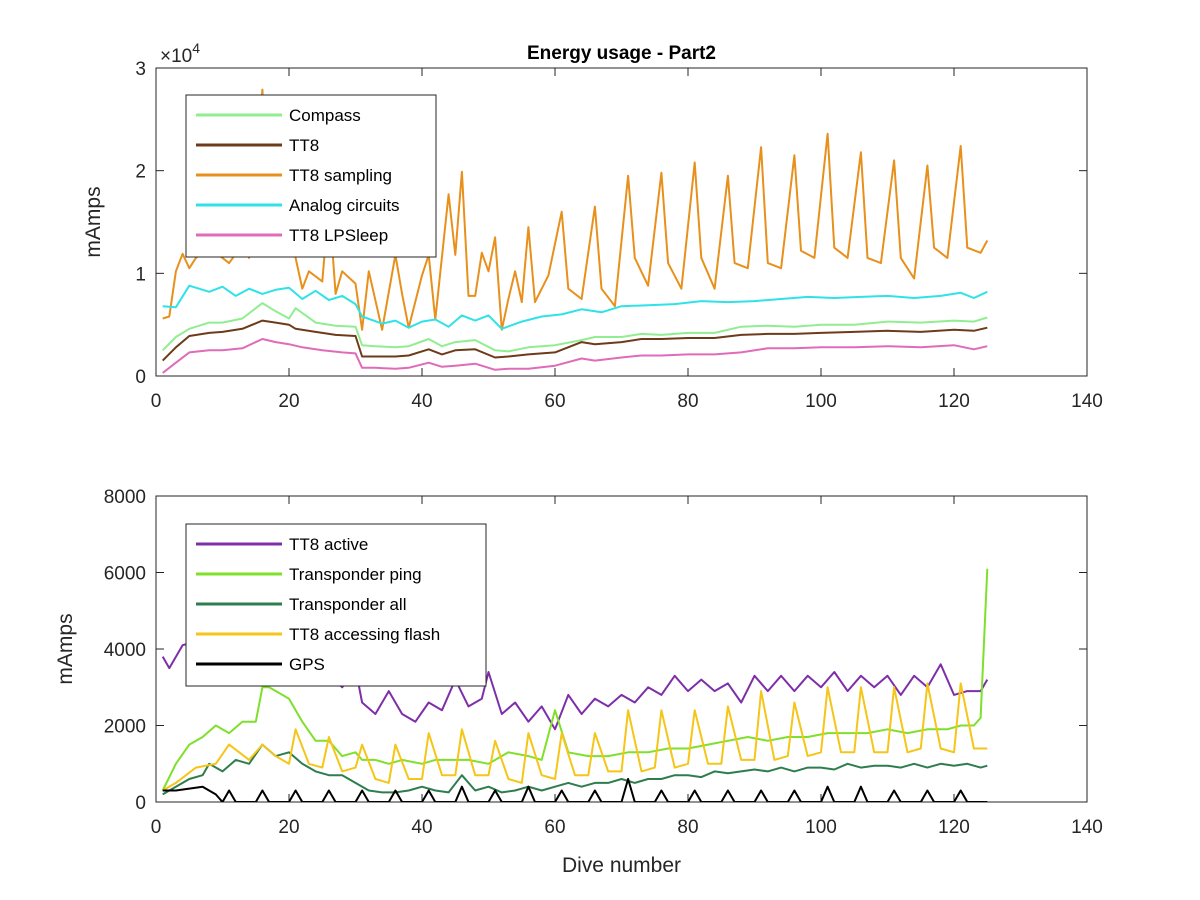 The height and width of the screenshot is (900, 1200). Describe the element at coordinates (344, 205) in the screenshot. I see `legend-label-analog-circuits: Analog circuits` at that location.